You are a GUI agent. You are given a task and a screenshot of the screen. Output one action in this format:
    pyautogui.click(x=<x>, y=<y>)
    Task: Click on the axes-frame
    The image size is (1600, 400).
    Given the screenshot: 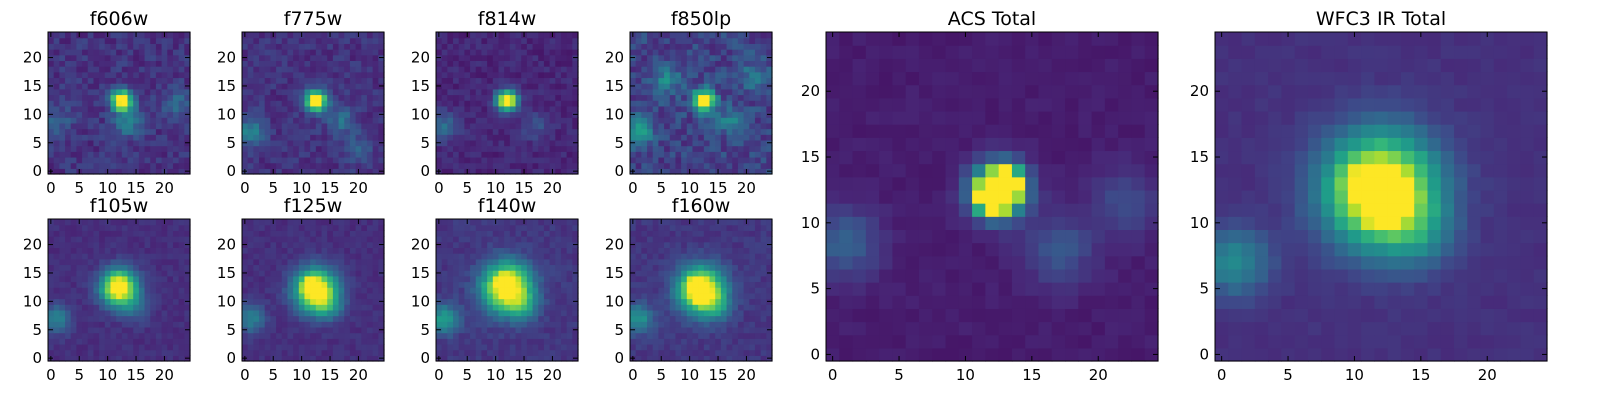 What is the action you would take?
    pyautogui.click(x=507, y=103)
    